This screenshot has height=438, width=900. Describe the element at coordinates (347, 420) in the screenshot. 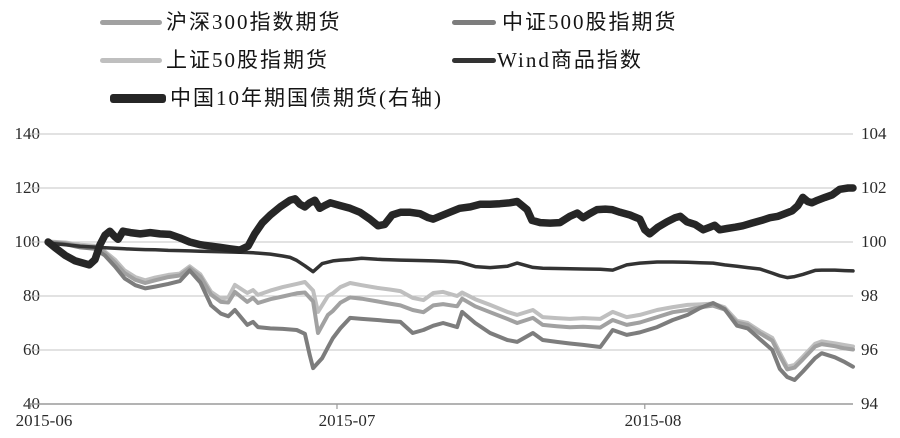

I see `x-axis-label: 2015-07` at that location.